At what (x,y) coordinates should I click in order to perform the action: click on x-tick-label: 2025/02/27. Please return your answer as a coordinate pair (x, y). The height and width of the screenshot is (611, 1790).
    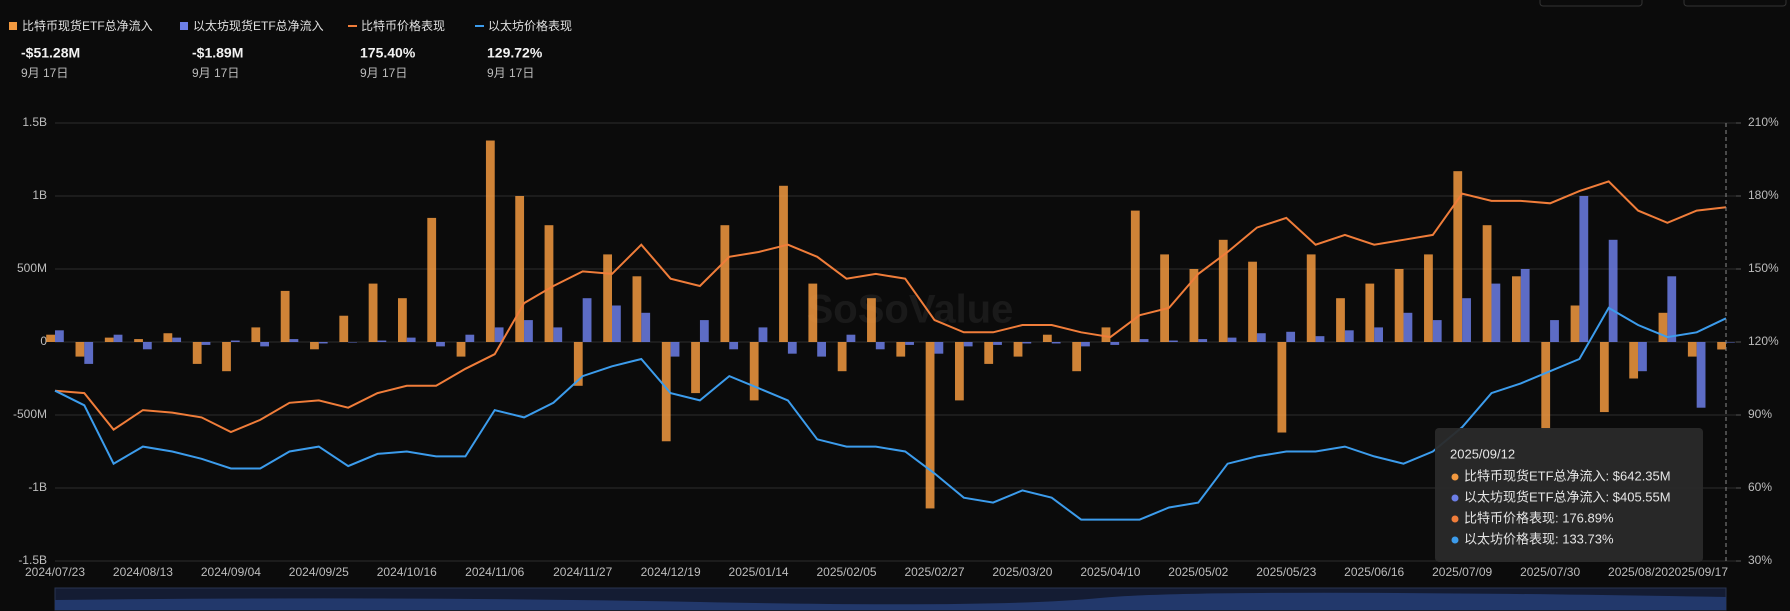
    Looking at the image, I should click on (934, 572).